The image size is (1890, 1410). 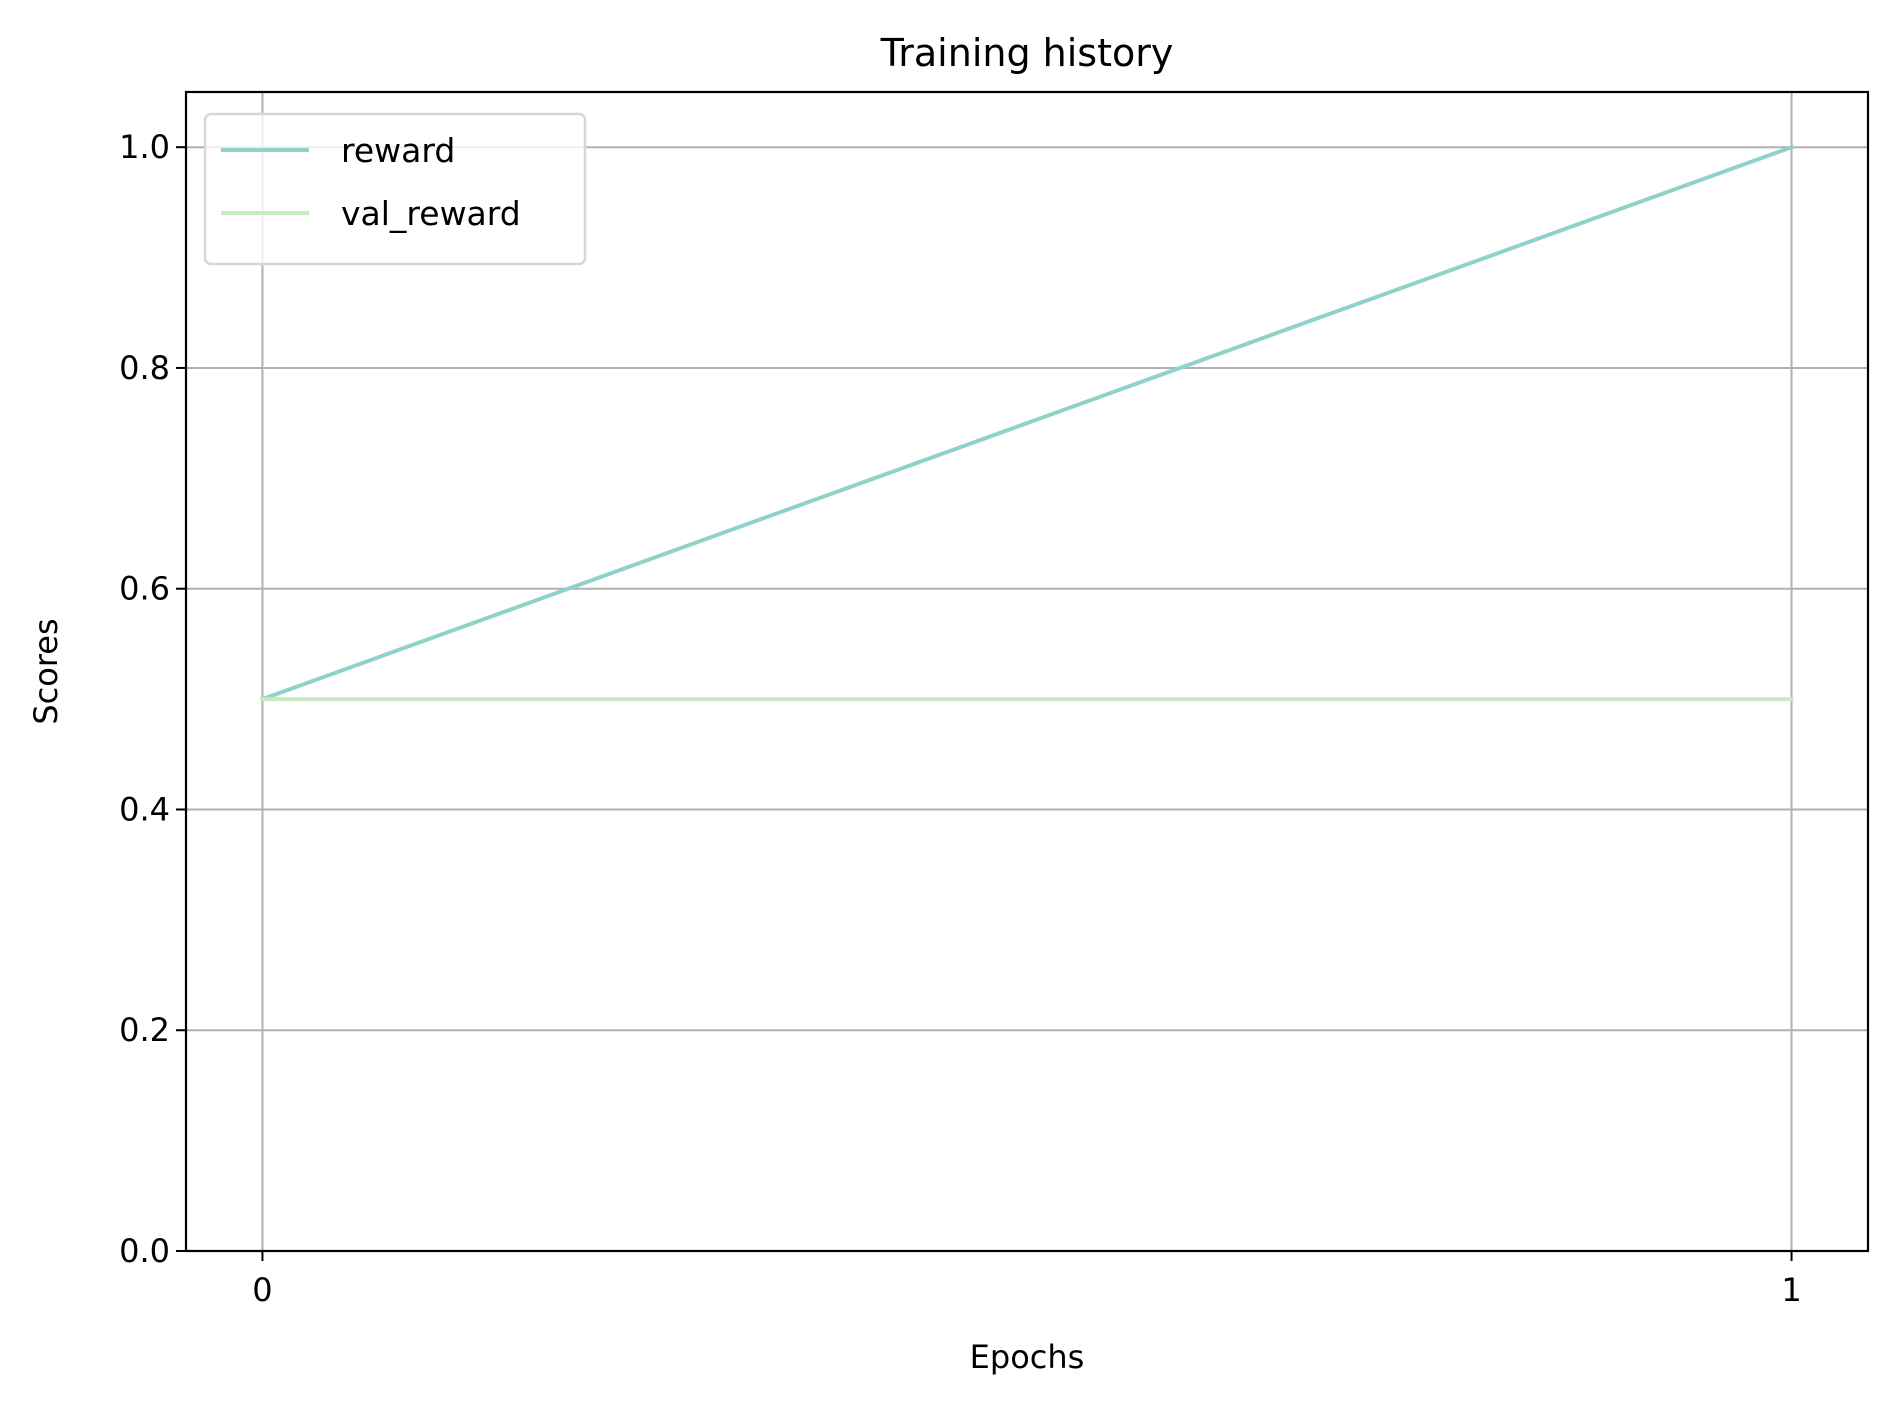 What do you see at coordinates (144, 809) in the screenshot?
I see `y-tick-label: 0.4` at bounding box center [144, 809].